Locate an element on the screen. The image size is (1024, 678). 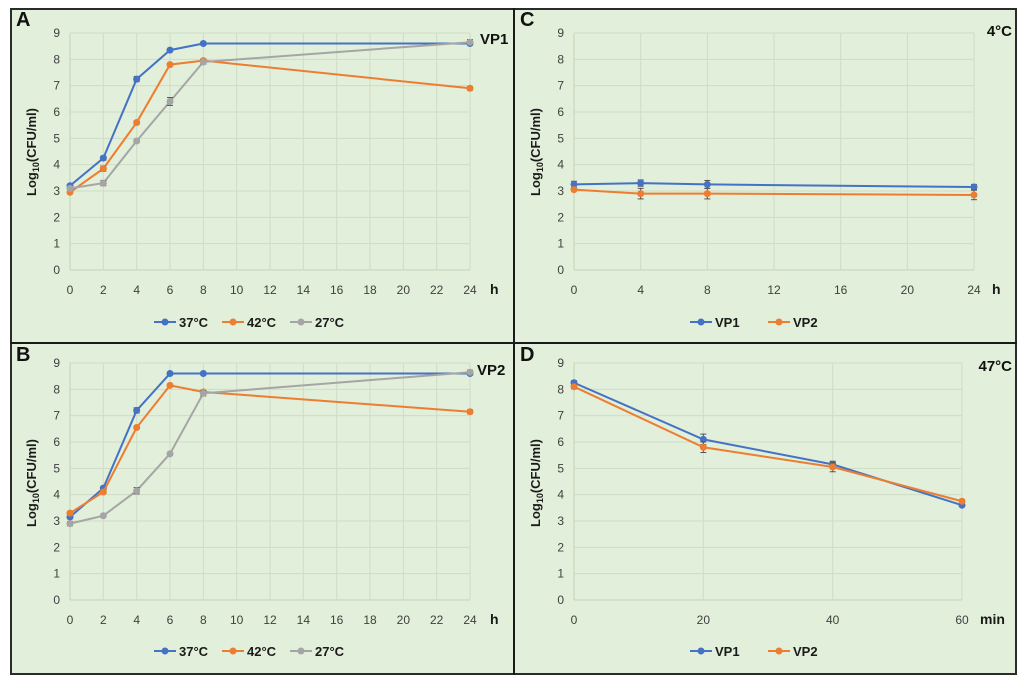
series-vp2 is located at coordinates (774, 193).